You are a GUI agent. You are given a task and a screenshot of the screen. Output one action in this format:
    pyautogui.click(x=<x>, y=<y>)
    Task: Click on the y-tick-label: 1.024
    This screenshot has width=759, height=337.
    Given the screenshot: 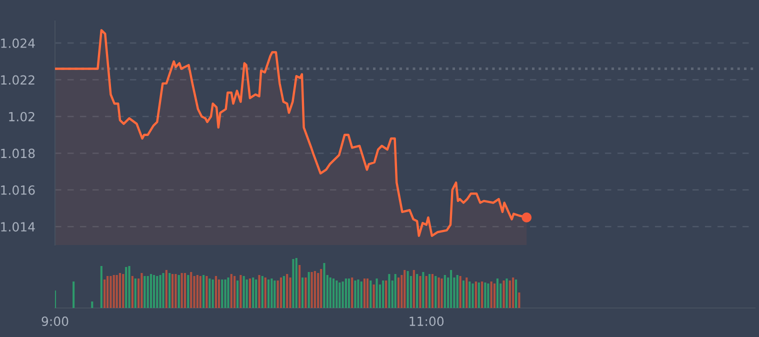 What is the action you would take?
    pyautogui.click(x=18, y=43)
    